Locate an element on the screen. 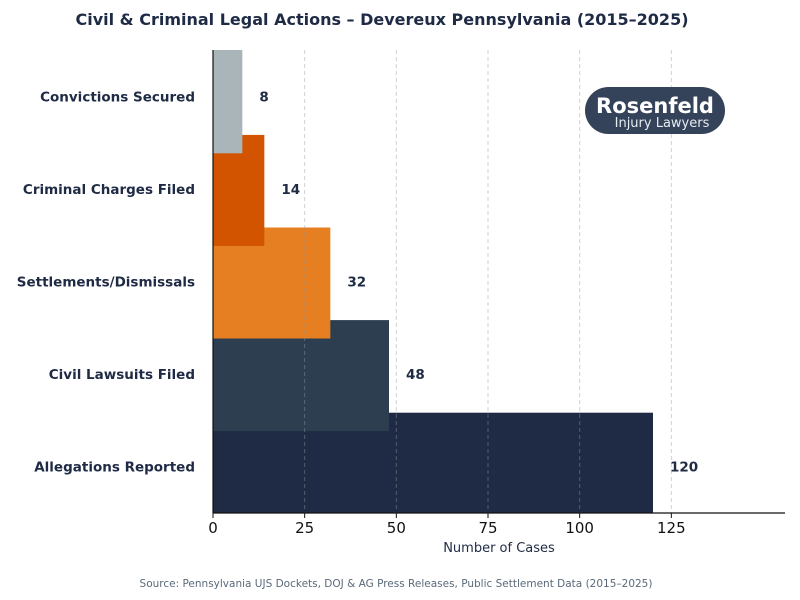  x-axis-label: Number of Cases is located at coordinates (499, 548).